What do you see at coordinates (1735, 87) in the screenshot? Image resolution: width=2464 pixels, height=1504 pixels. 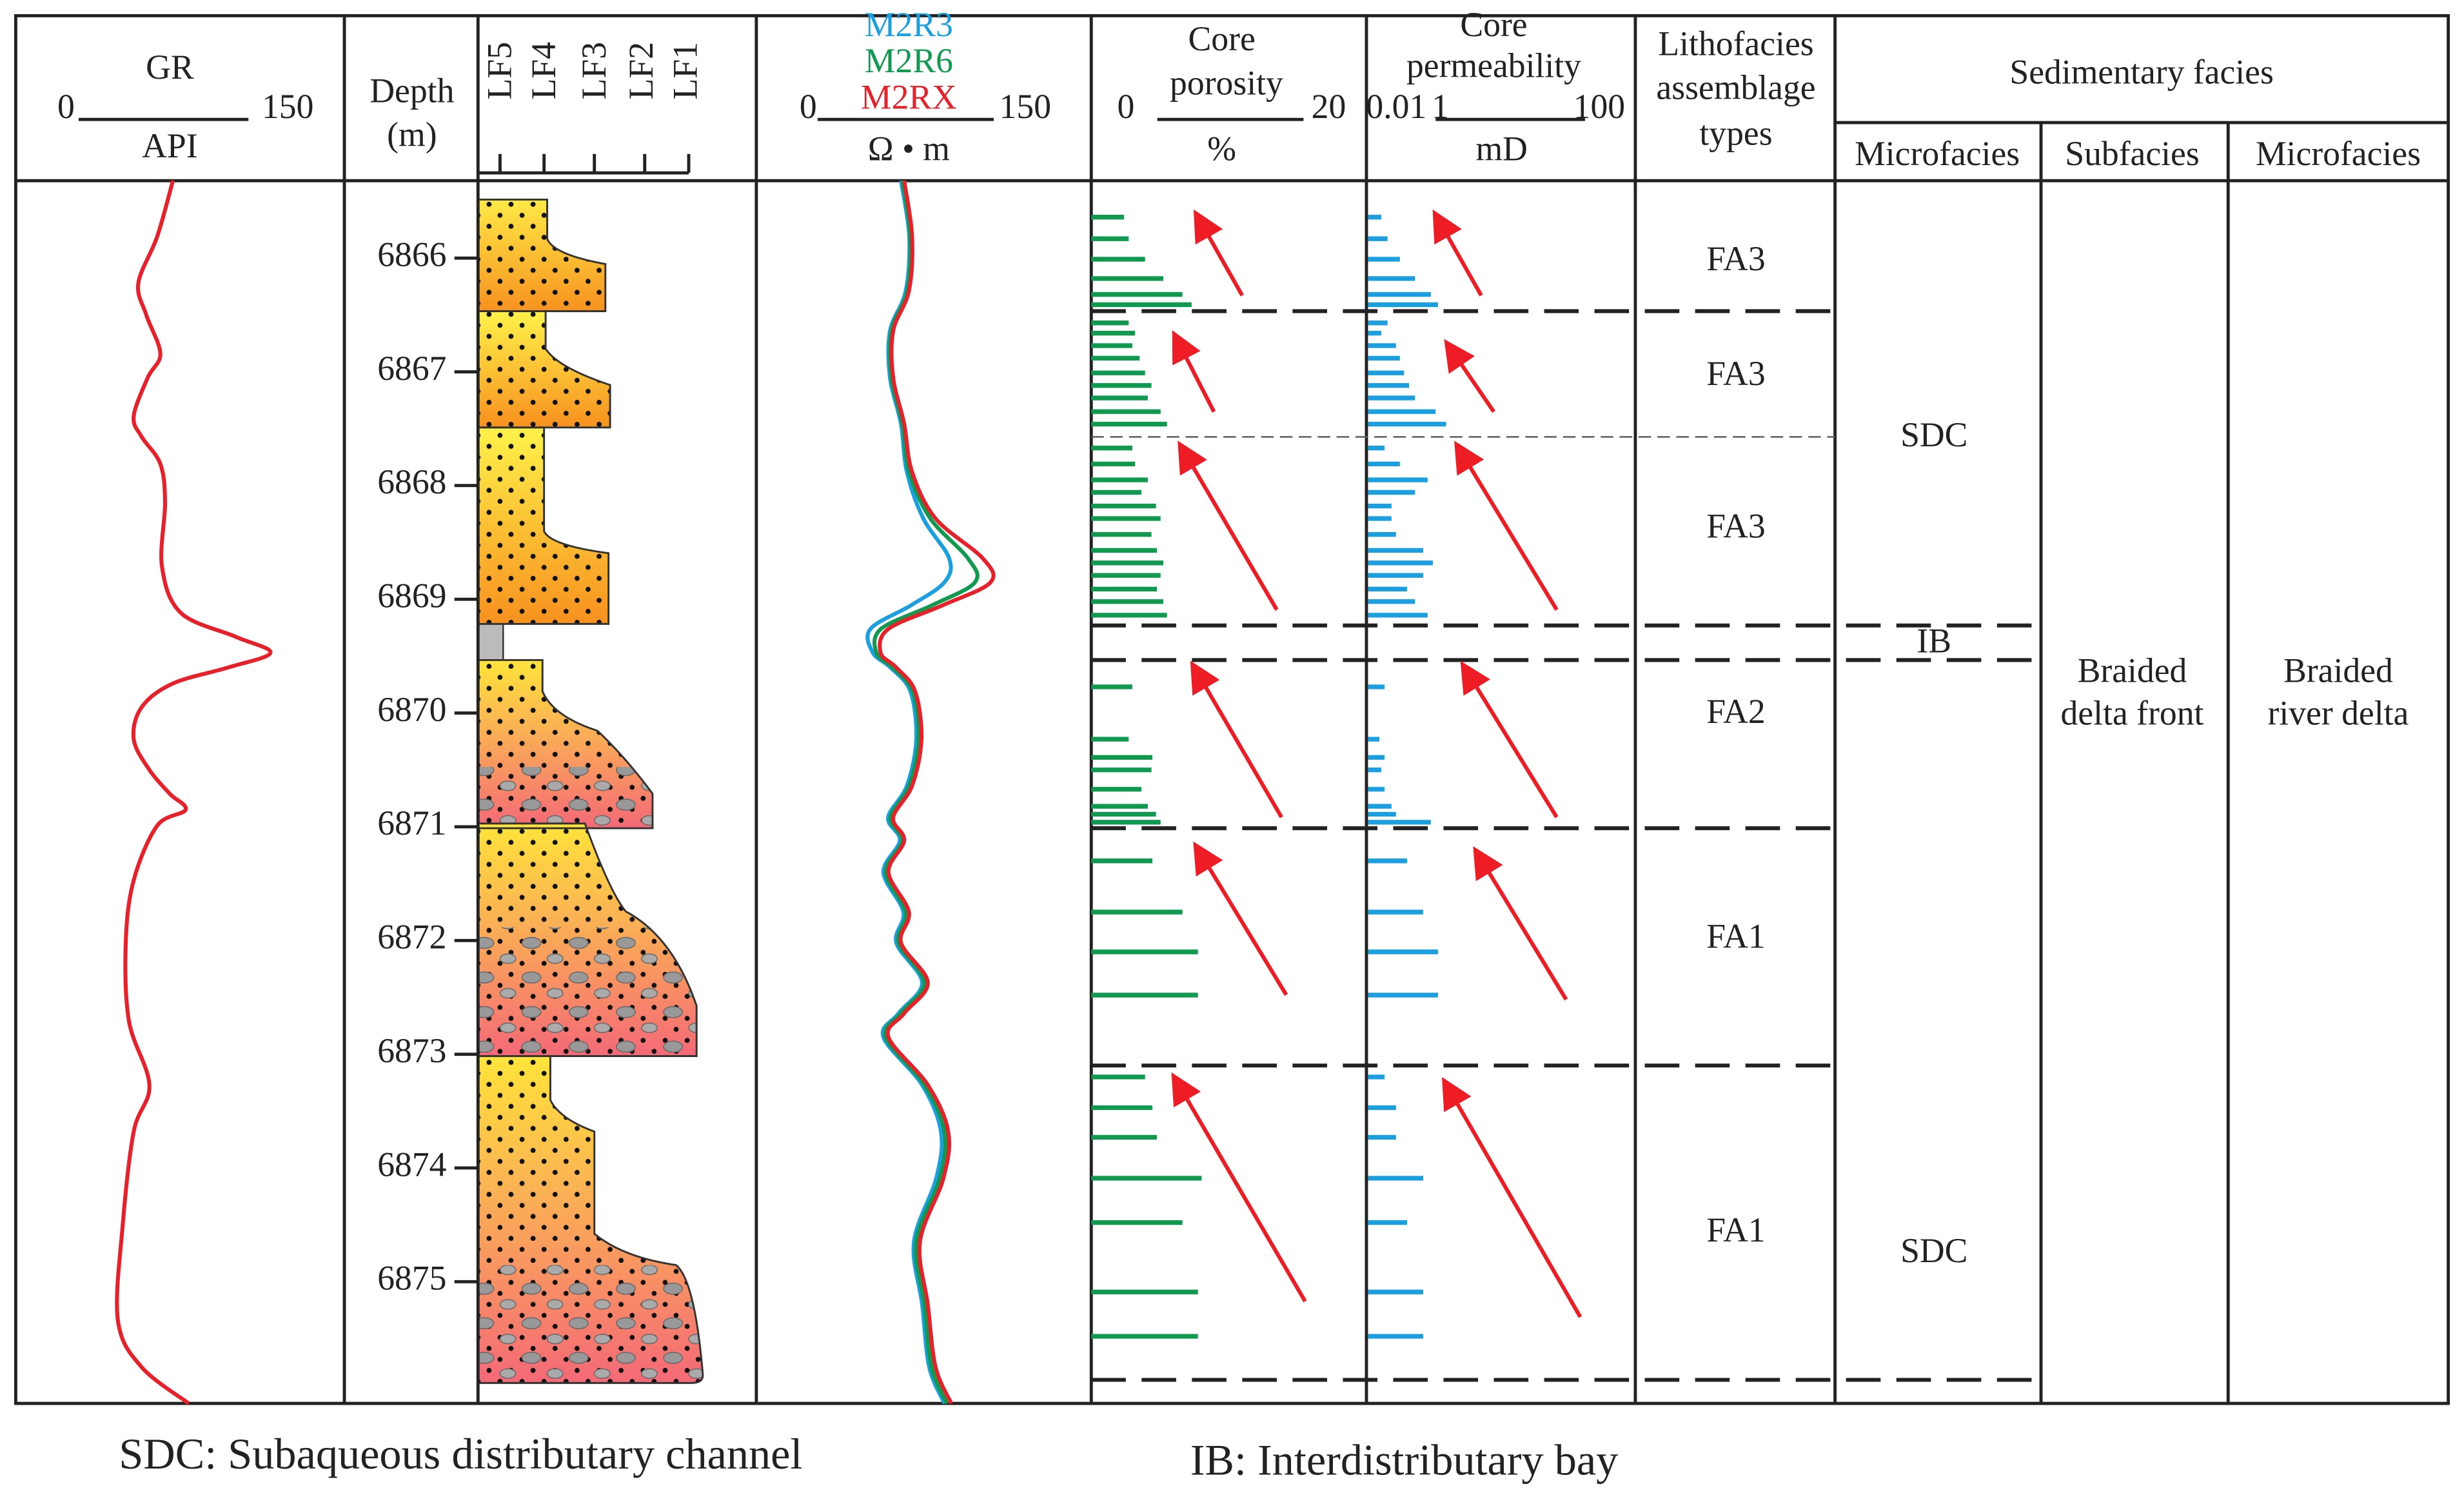 I see `assemblage-title: assemblage` at bounding box center [1735, 87].